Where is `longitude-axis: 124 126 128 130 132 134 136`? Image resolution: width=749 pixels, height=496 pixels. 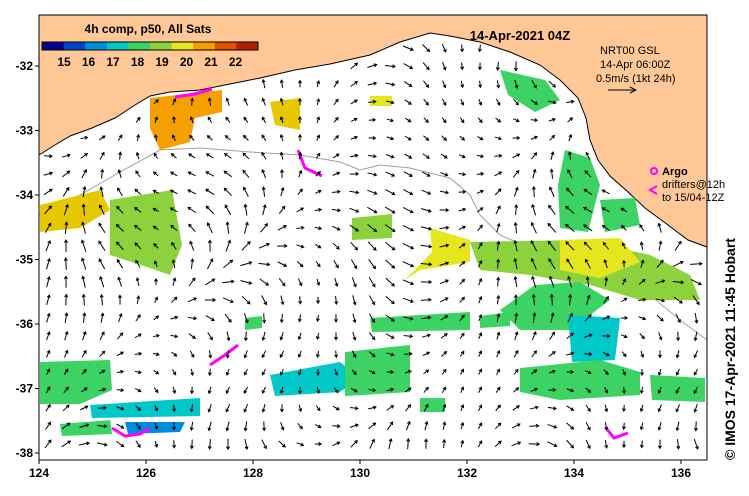 longitude-axis: 124 126 128 130 132 134 136 is located at coordinates (360, 470).